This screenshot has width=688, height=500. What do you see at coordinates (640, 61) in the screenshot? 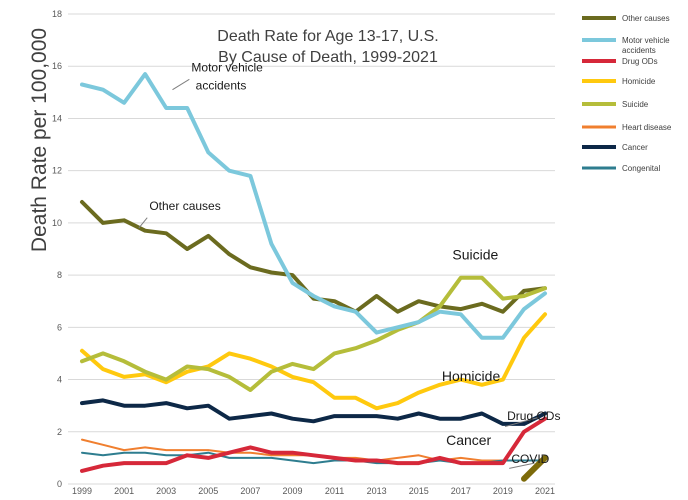
I see `legend-label: Drug ODs` at bounding box center [640, 61].